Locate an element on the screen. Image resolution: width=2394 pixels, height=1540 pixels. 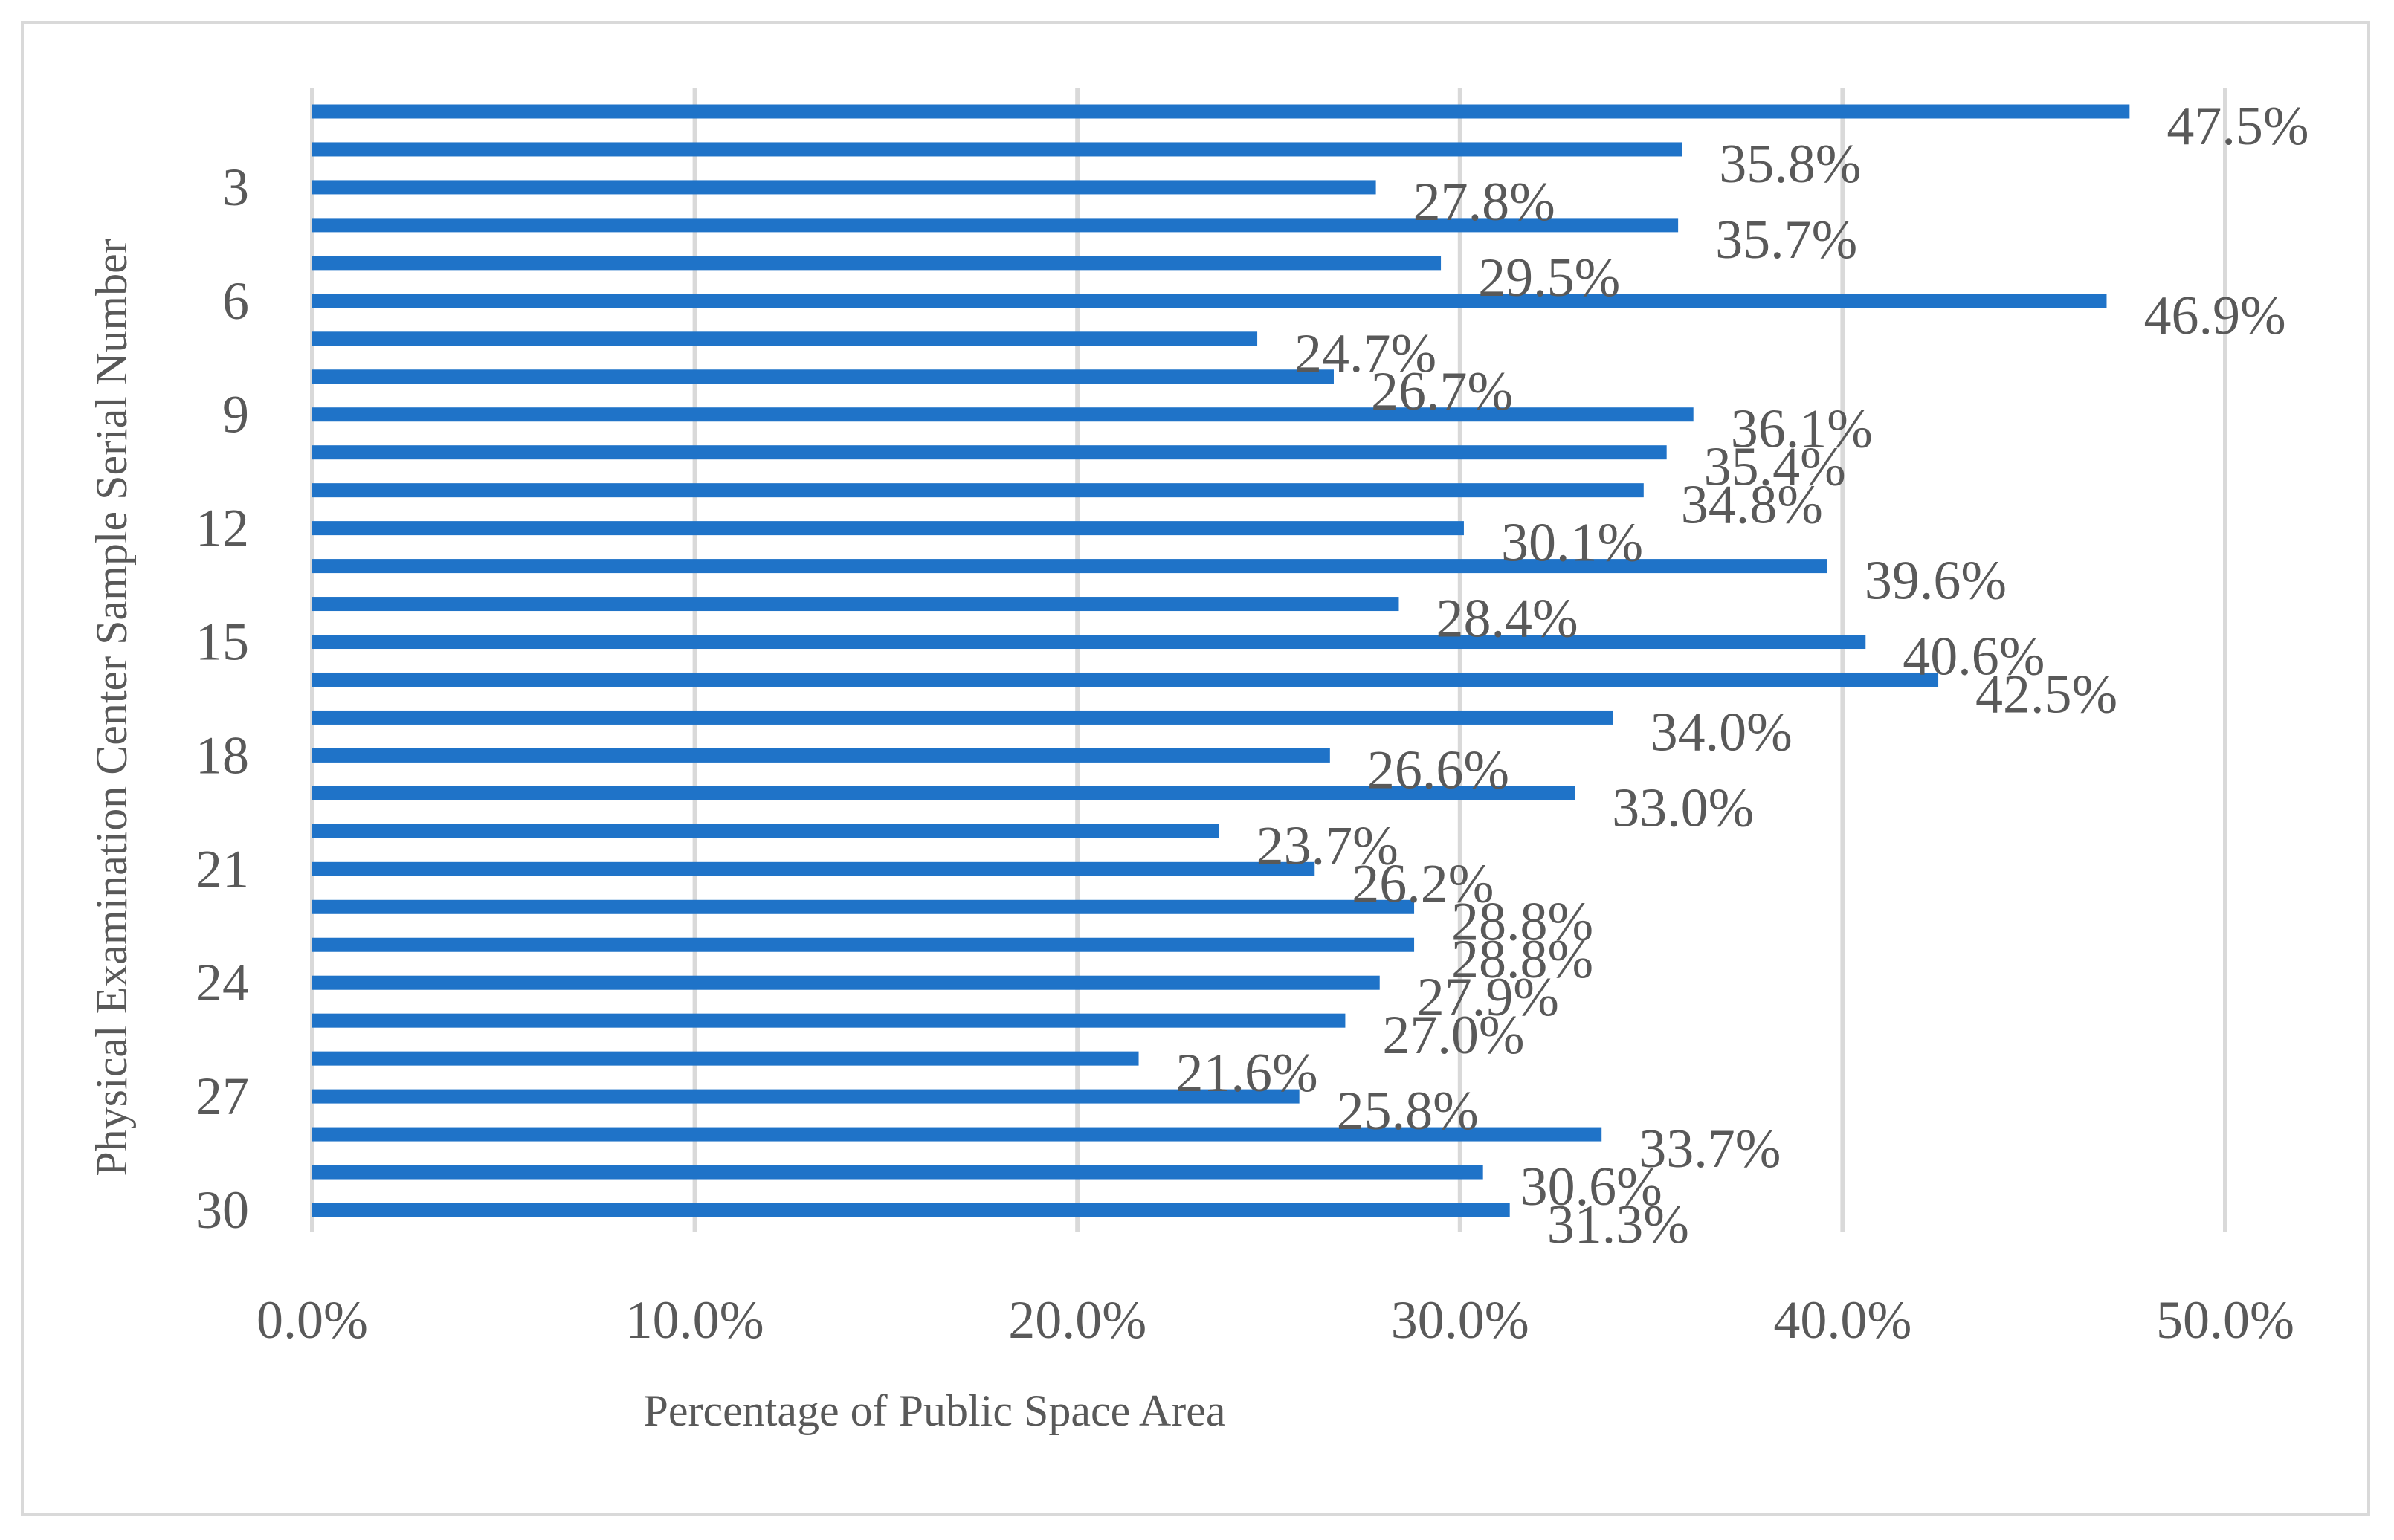
data-label-2: 35.8% is located at coordinates (1790, 164).